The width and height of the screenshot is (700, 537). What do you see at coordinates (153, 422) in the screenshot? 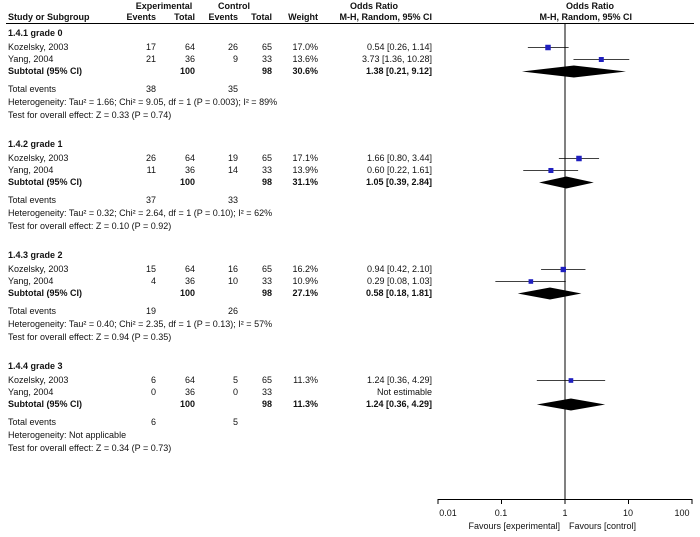
I see `total-events-exp: 6` at bounding box center [153, 422].